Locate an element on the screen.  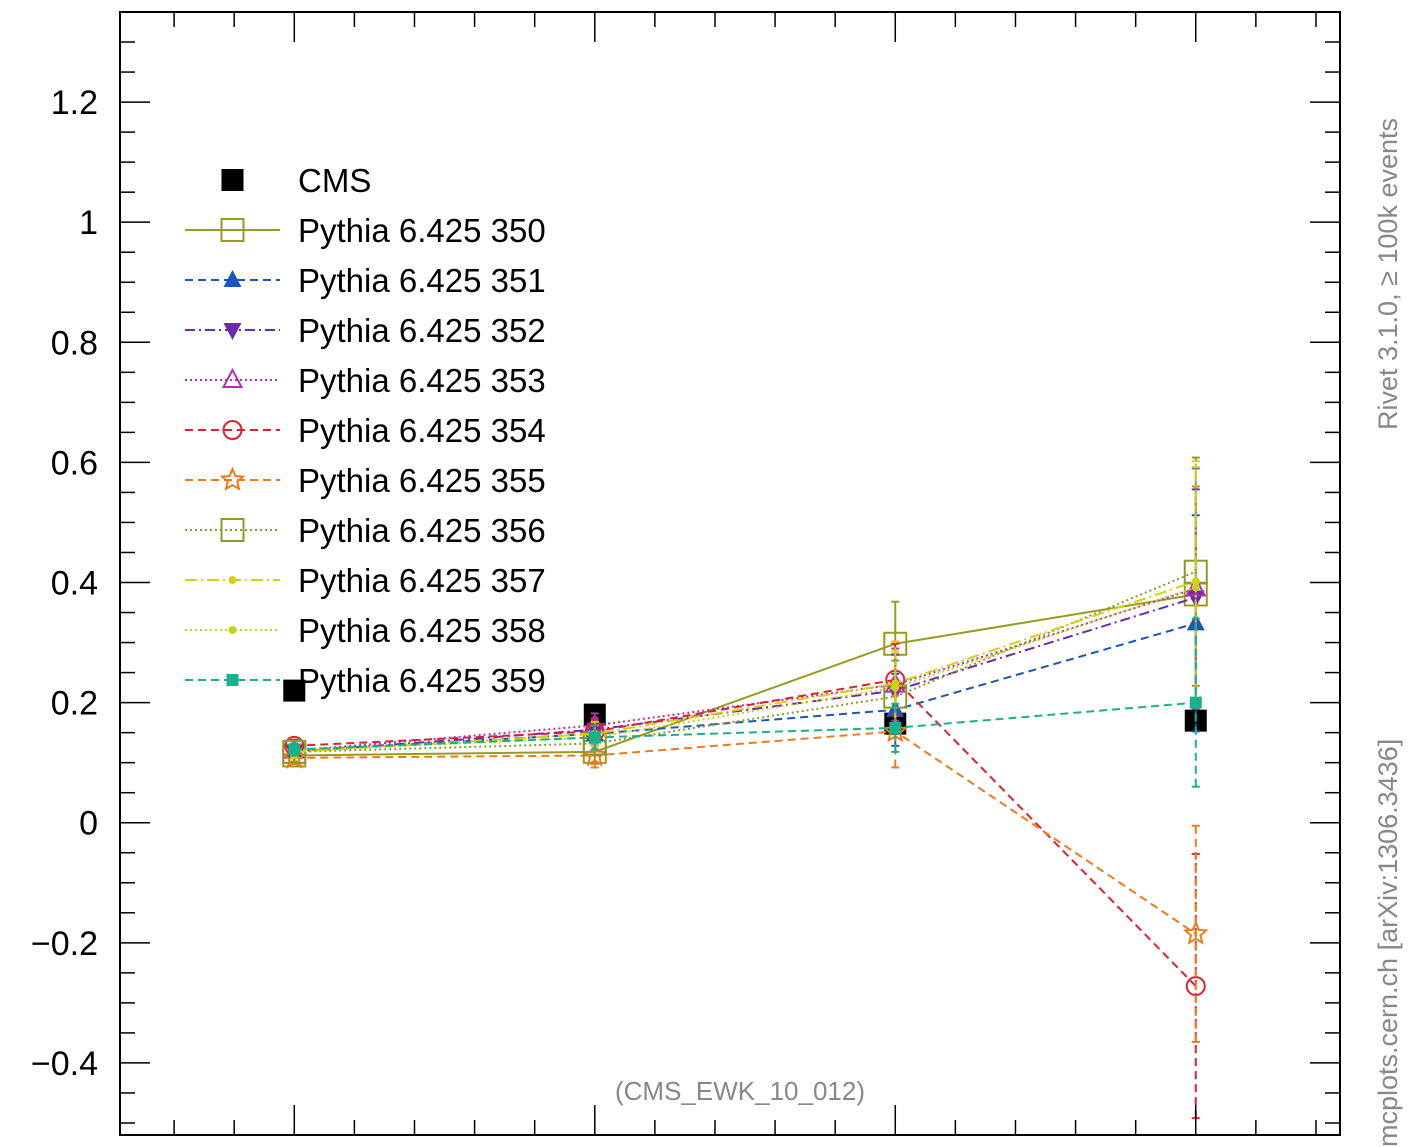
legend-entry-358: Pythia 6.425 358 is located at coordinates (365, 630).